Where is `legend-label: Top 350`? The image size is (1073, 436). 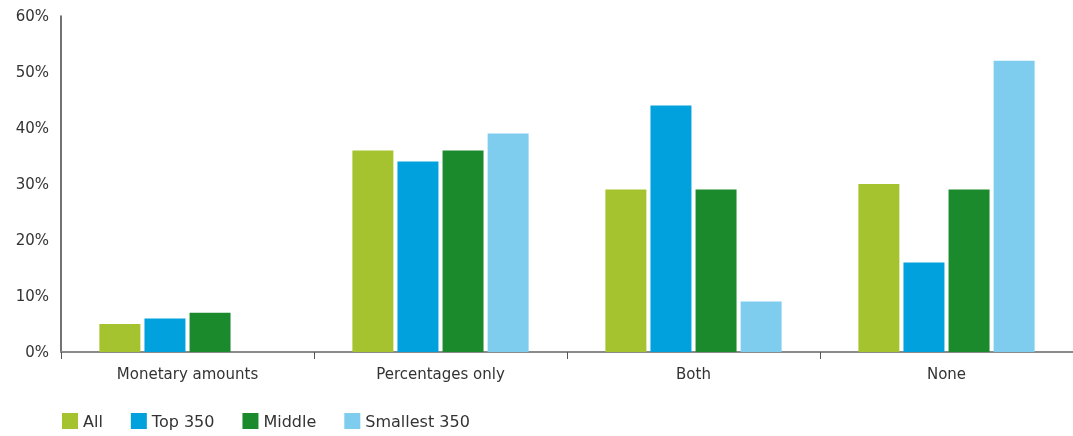 legend-label: Top 350 is located at coordinates (182, 421).